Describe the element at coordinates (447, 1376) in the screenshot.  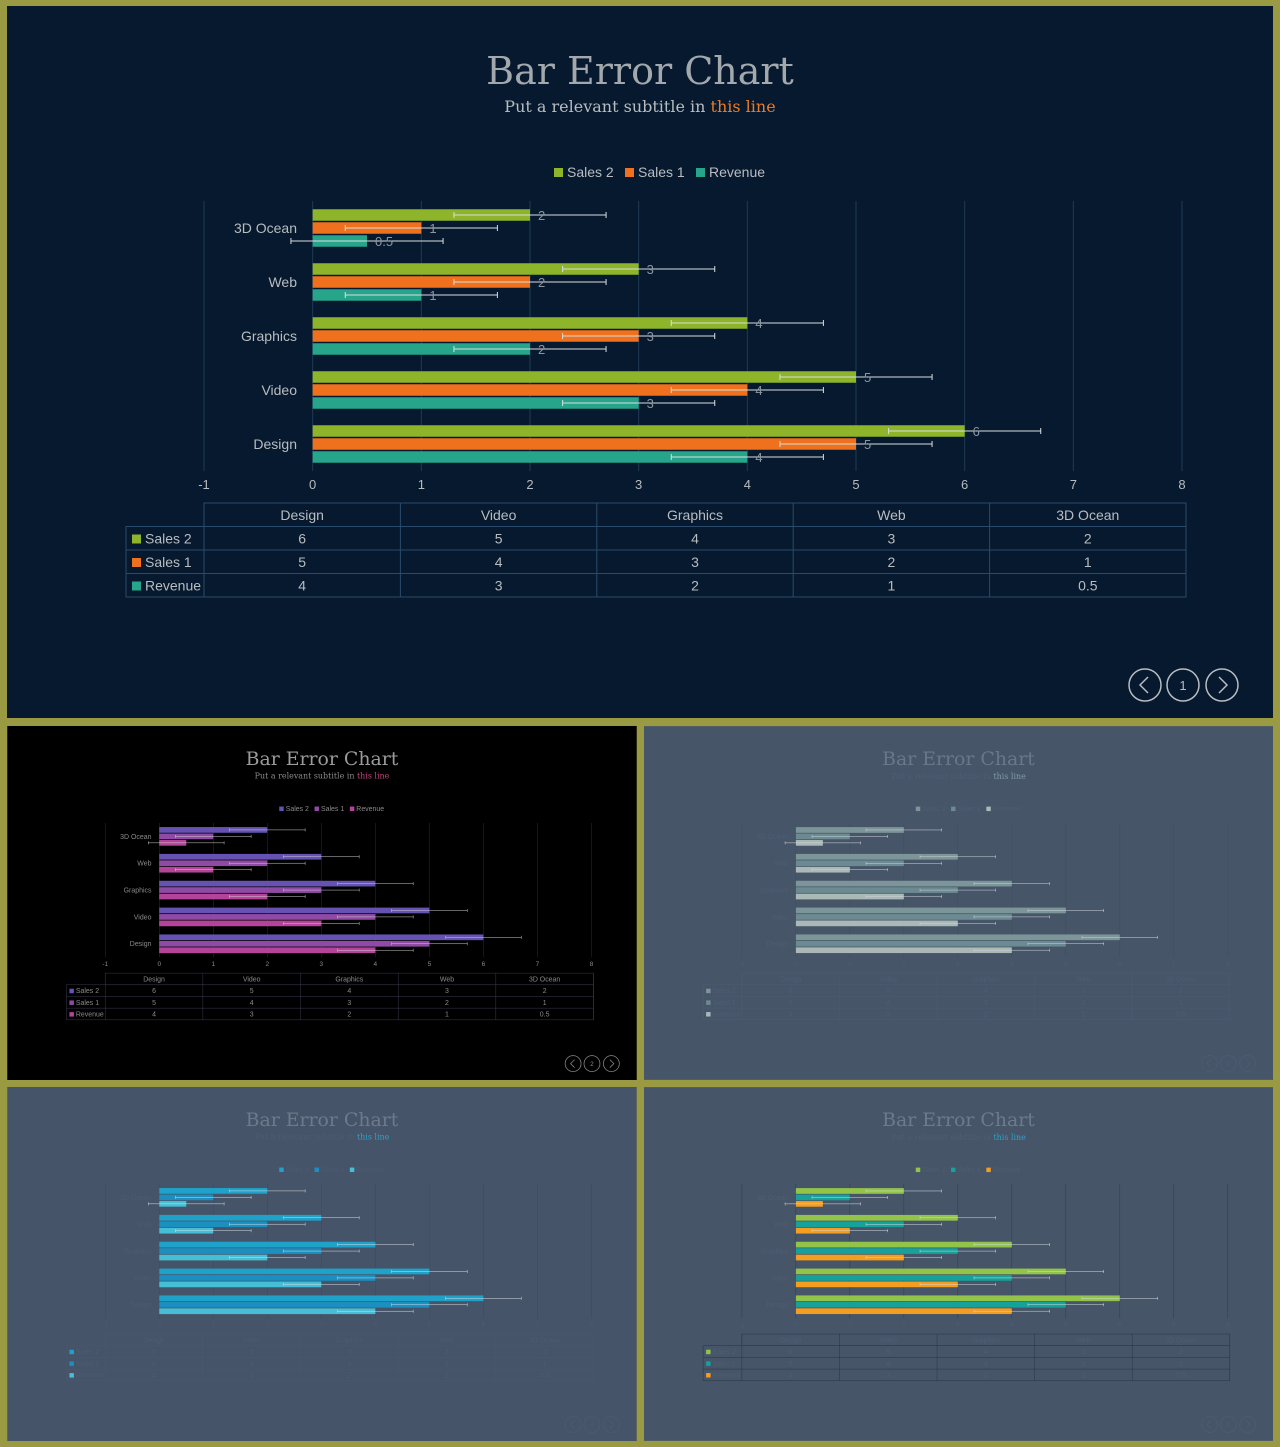
I see `table-cell: 1` at that location.